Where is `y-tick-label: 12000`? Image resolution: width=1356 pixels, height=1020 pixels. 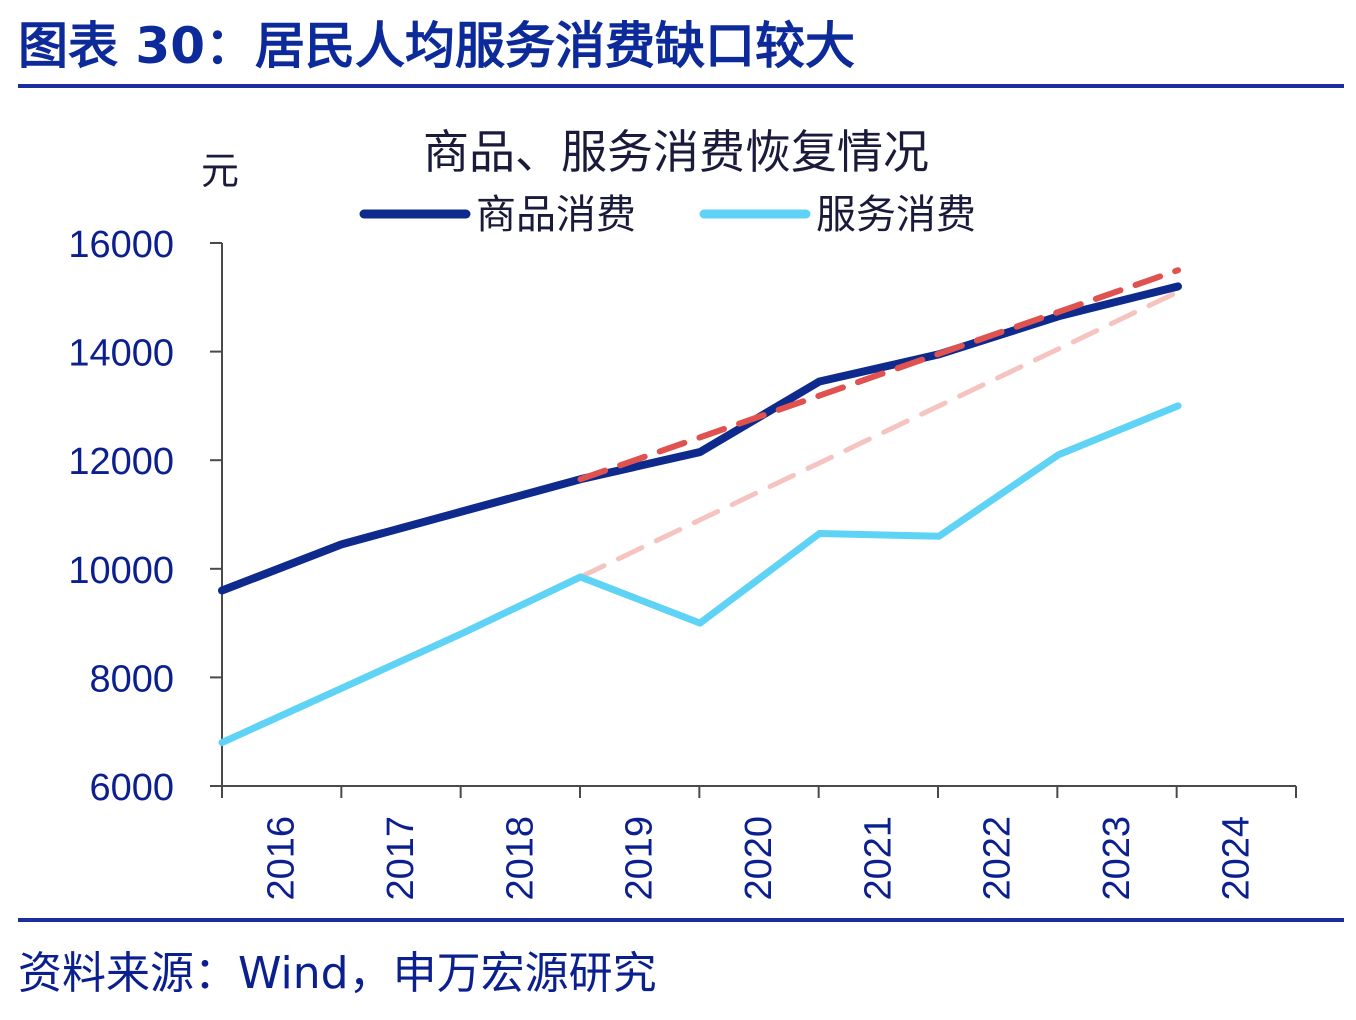 y-tick-label: 12000 is located at coordinates (121, 462).